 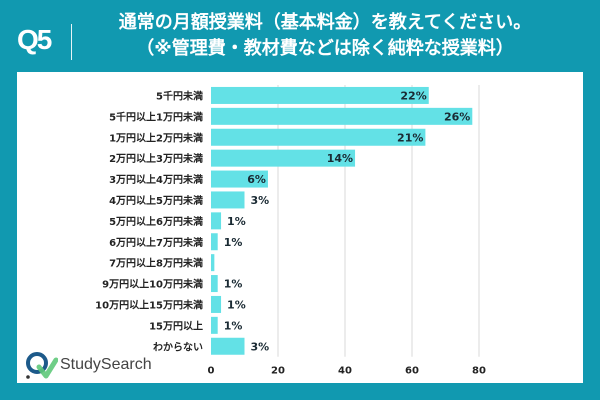 I want to click on x-tick-label: 20, so click(x=278, y=371).